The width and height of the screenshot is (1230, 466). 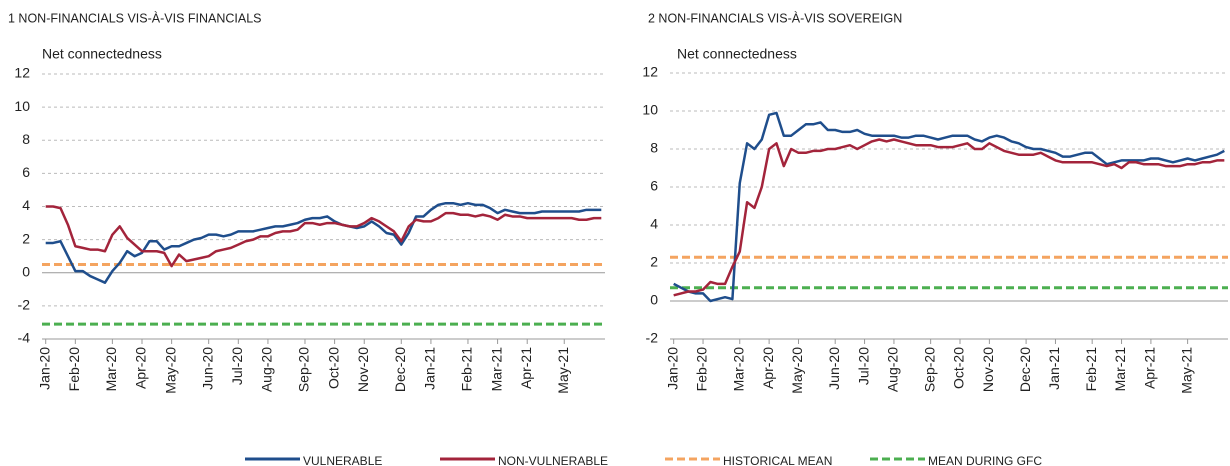 What do you see at coordinates (342, 460) in the screenshot?
I see `legend-label: VULNERABLE` at bounding box center [342, 460].